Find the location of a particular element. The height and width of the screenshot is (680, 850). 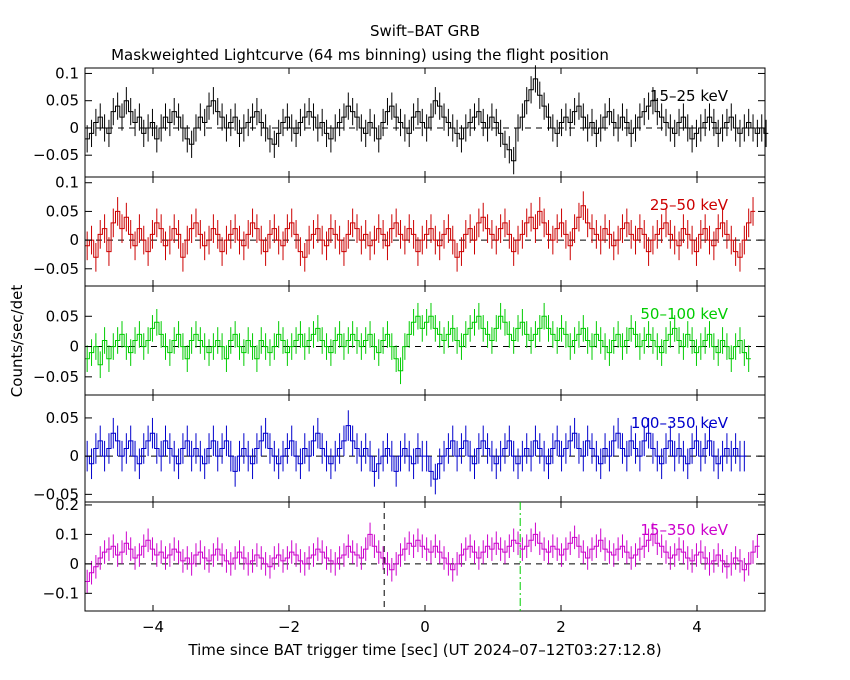

y-tick-label: −0.1 is located at coordinates (61, 593).